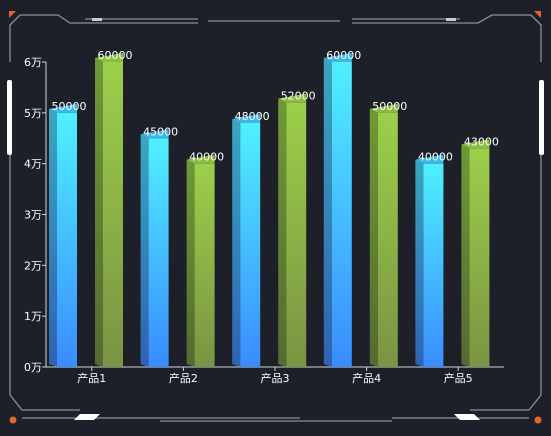  I want to click on bar-series-2-产品4, so click(383, 235).